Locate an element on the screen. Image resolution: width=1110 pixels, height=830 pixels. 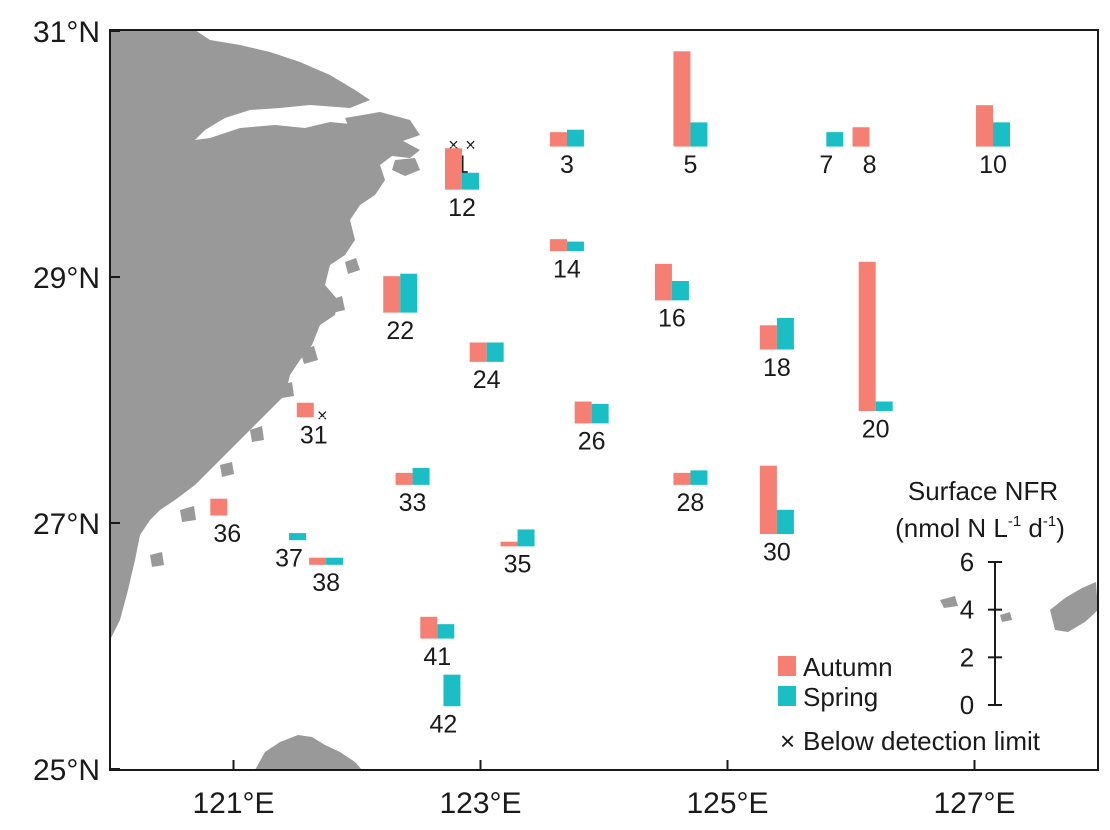
station-label: 24 is located at coordinates (487, 380).